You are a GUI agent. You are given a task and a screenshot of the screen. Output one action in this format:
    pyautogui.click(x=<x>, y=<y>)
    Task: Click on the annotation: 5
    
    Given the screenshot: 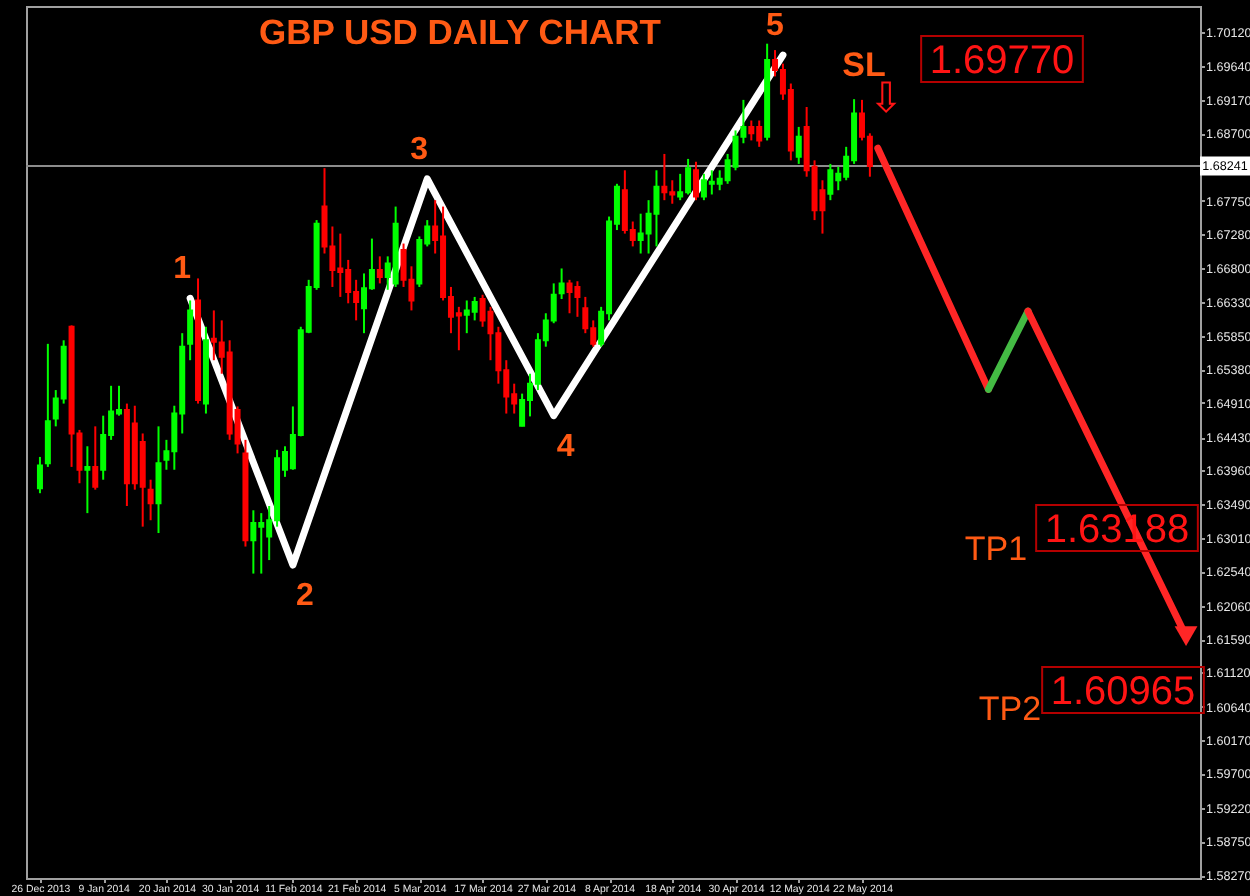 What is the action you would take?
    pyautogui.click(x=775, y=26)
    